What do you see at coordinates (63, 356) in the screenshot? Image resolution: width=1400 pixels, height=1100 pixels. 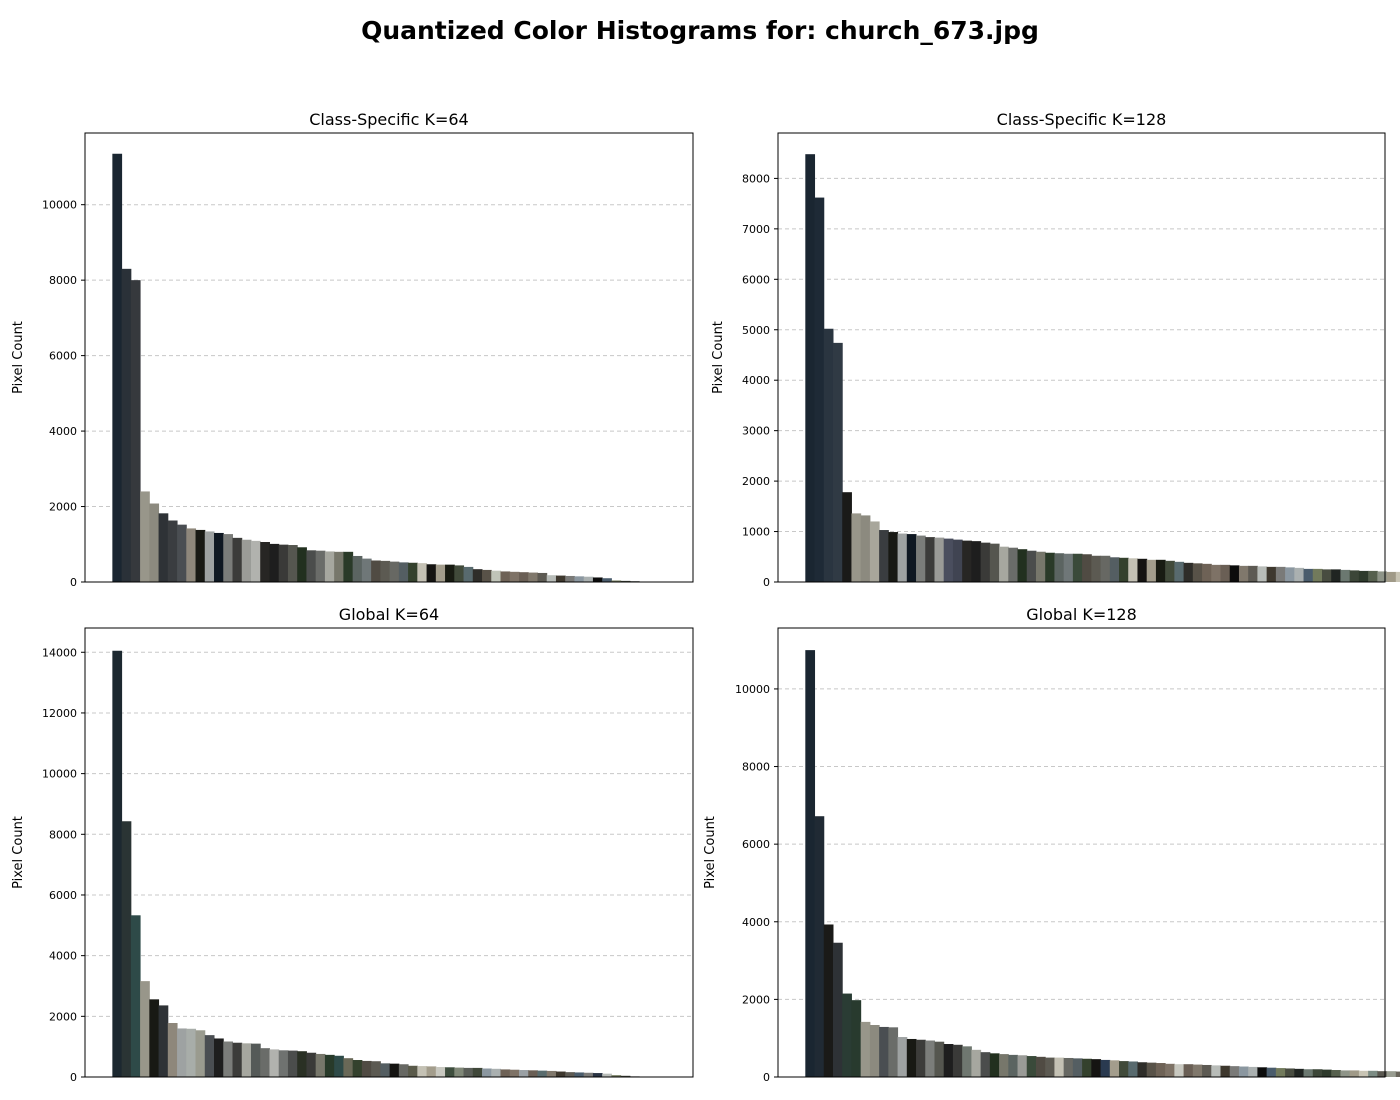 I see `y-tick-label: 6000` at bounding box center [63, 356].